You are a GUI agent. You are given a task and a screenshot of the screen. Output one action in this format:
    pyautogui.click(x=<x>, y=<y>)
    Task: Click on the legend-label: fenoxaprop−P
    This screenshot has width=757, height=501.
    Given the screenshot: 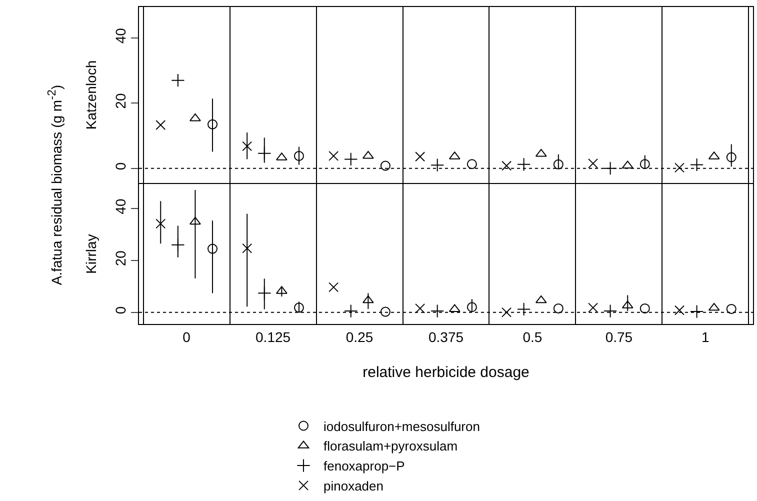 What is the action you would take?
    pyautogui.click(x=364, y=466)
    